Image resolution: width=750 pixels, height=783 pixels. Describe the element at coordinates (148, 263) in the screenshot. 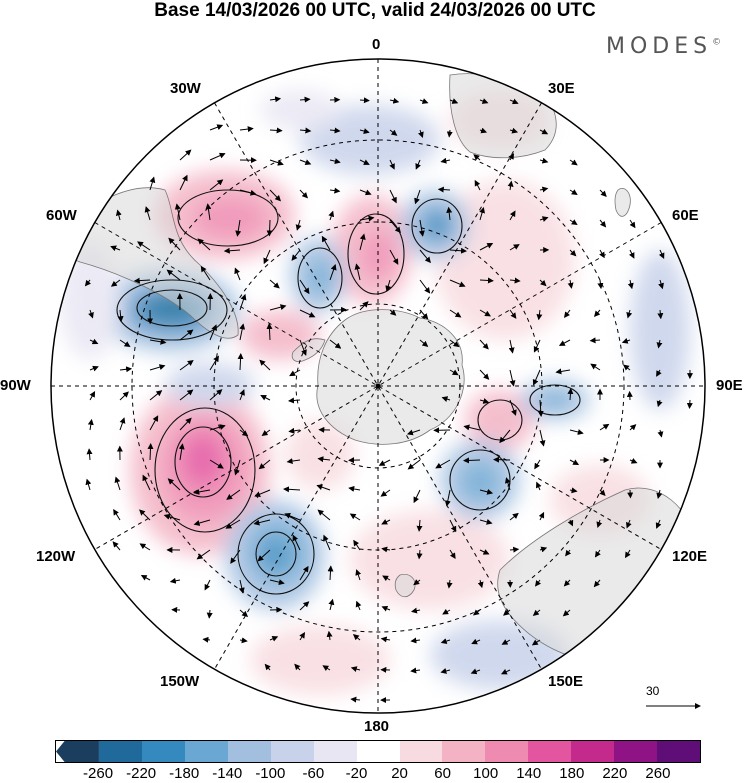

I see `south-america` at that location.